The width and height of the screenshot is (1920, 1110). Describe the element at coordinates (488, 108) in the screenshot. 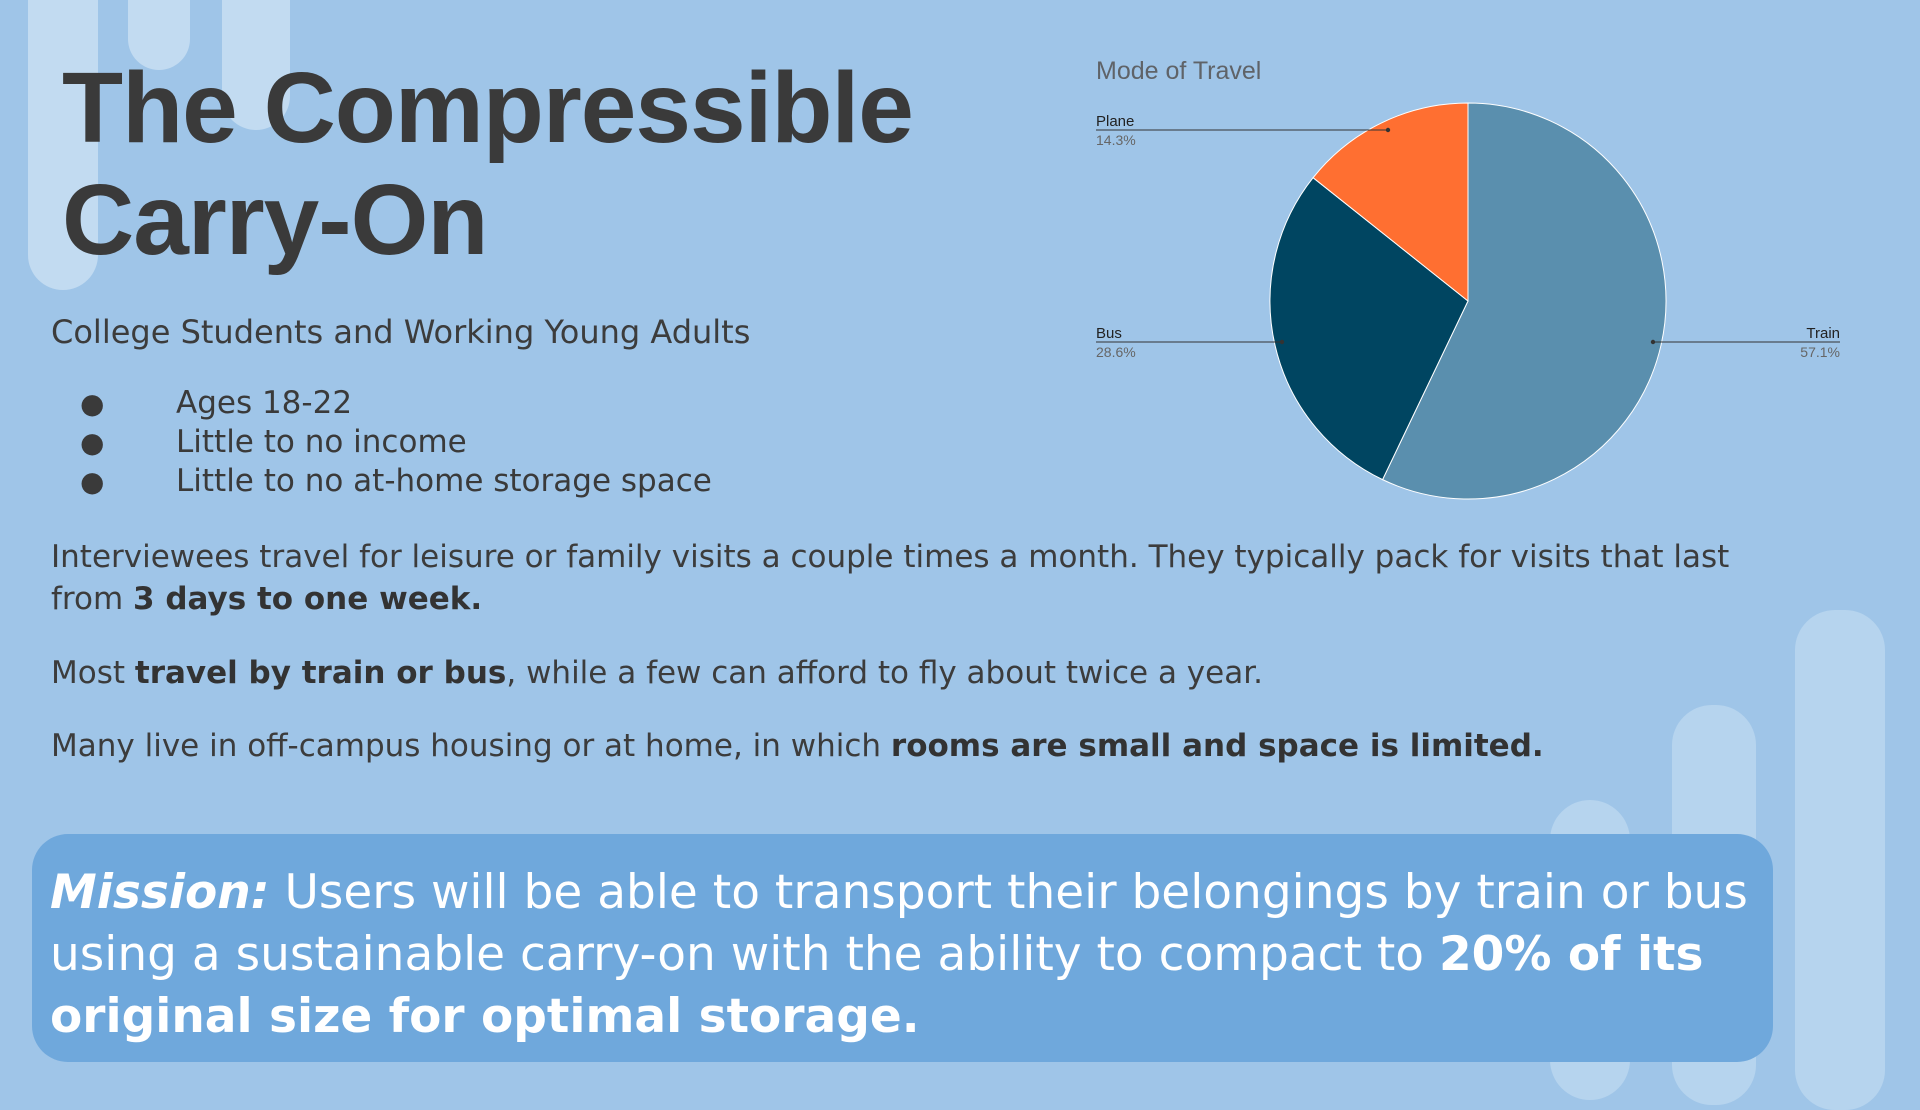

I see `title-line-1: The Compressible` at that location.